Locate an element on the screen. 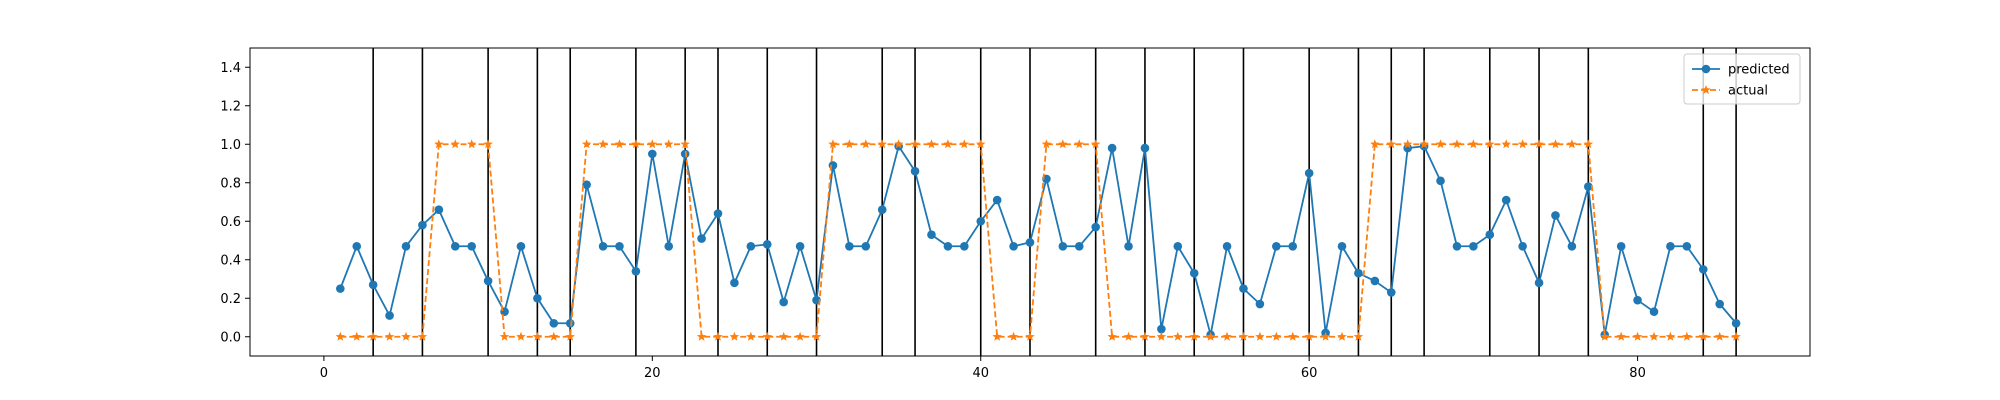  y-tick-label: 0.6 is located at coordinates (230, 222).